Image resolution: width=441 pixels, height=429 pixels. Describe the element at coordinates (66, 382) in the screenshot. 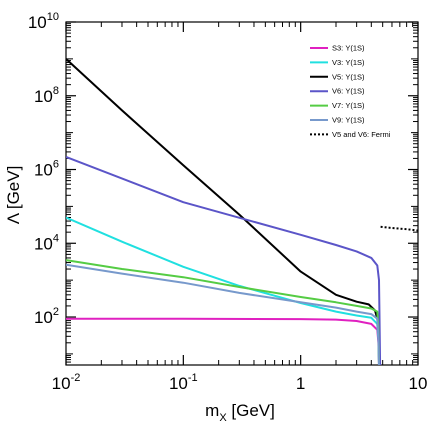

I see `x-tick-label: 10⁻²` at that location.